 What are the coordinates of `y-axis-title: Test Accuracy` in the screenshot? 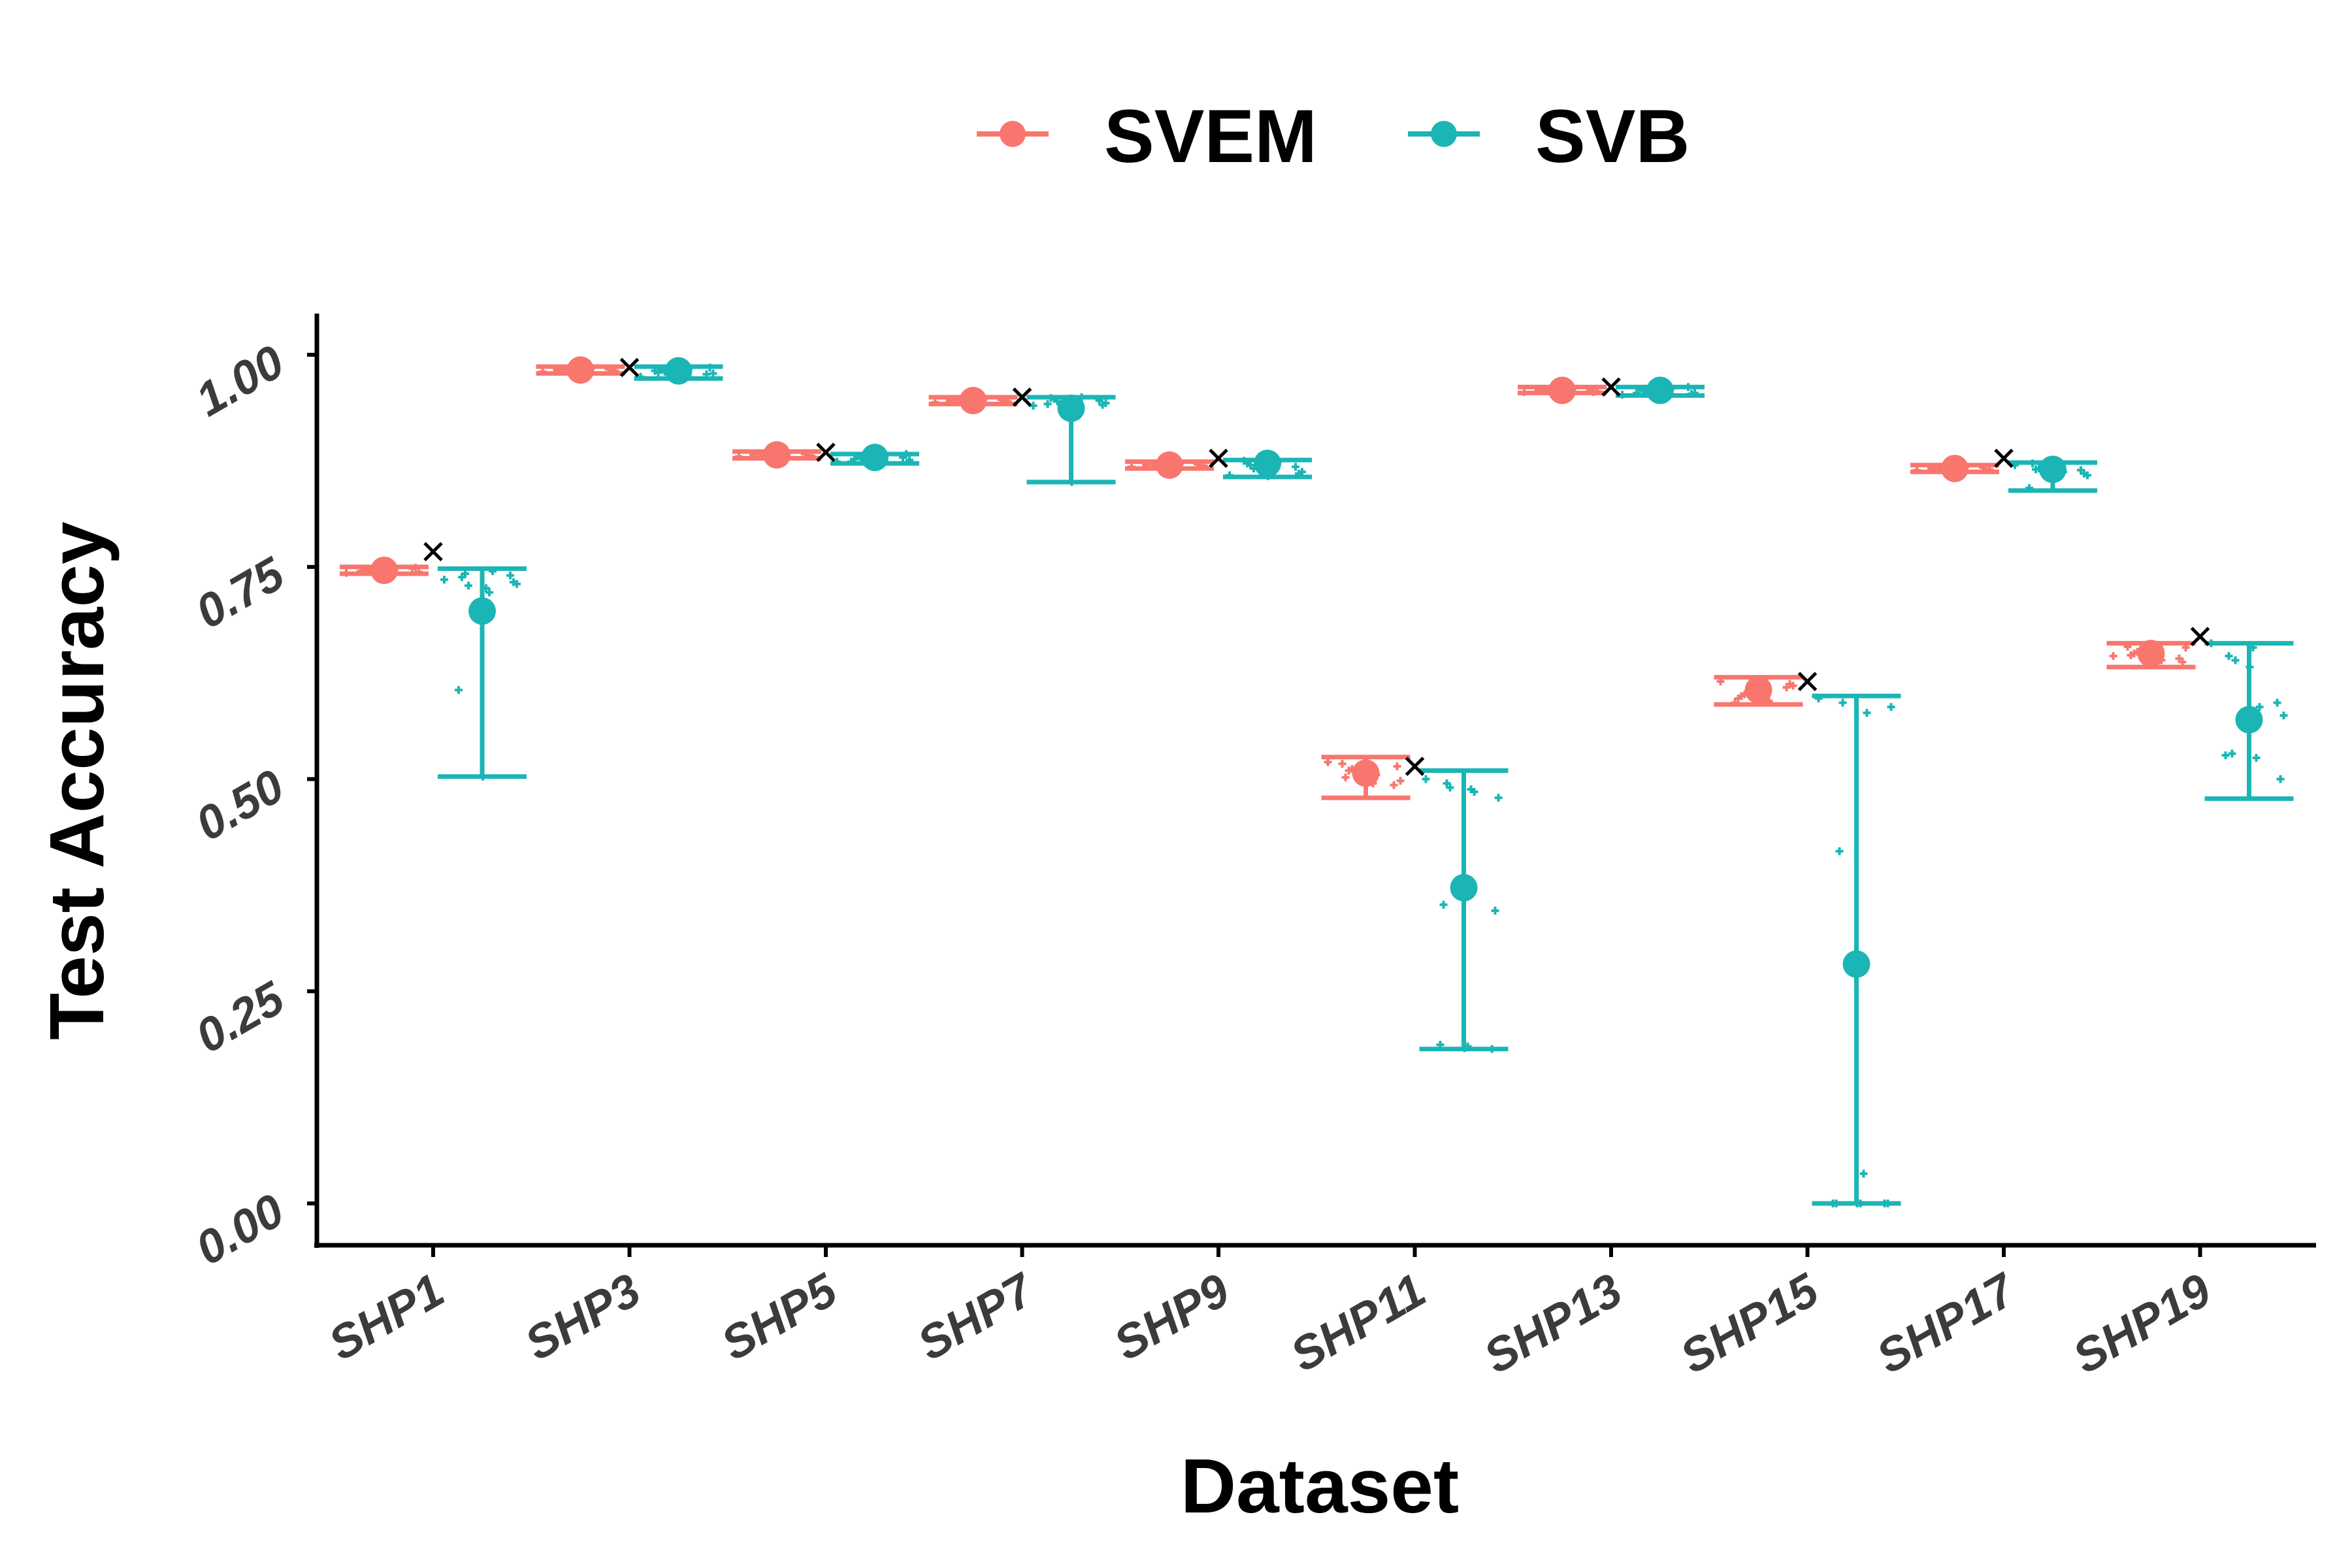 It's located at (77, 780).